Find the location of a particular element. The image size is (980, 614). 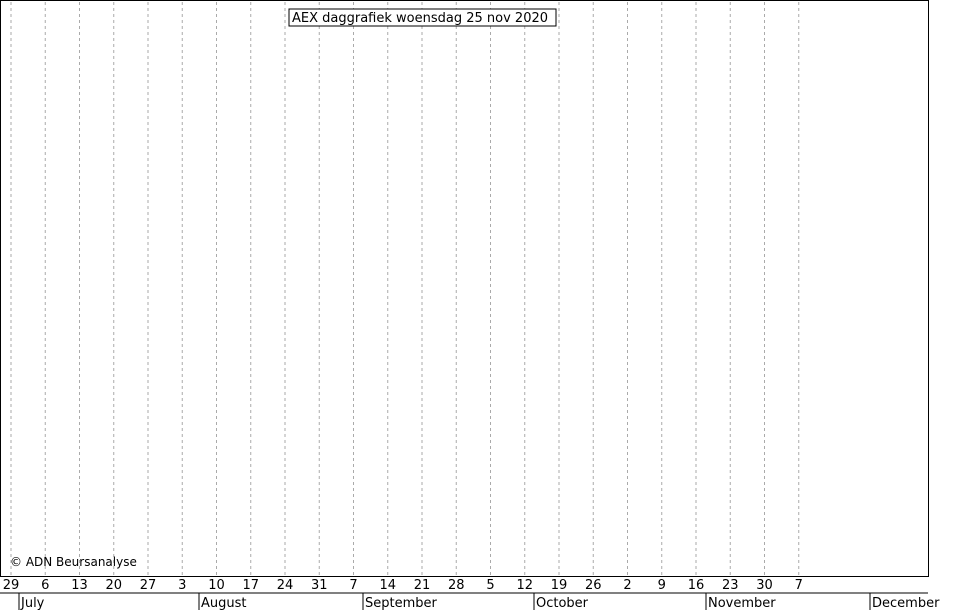

x-tick-label: 12 is located at coordinates (524, 585).